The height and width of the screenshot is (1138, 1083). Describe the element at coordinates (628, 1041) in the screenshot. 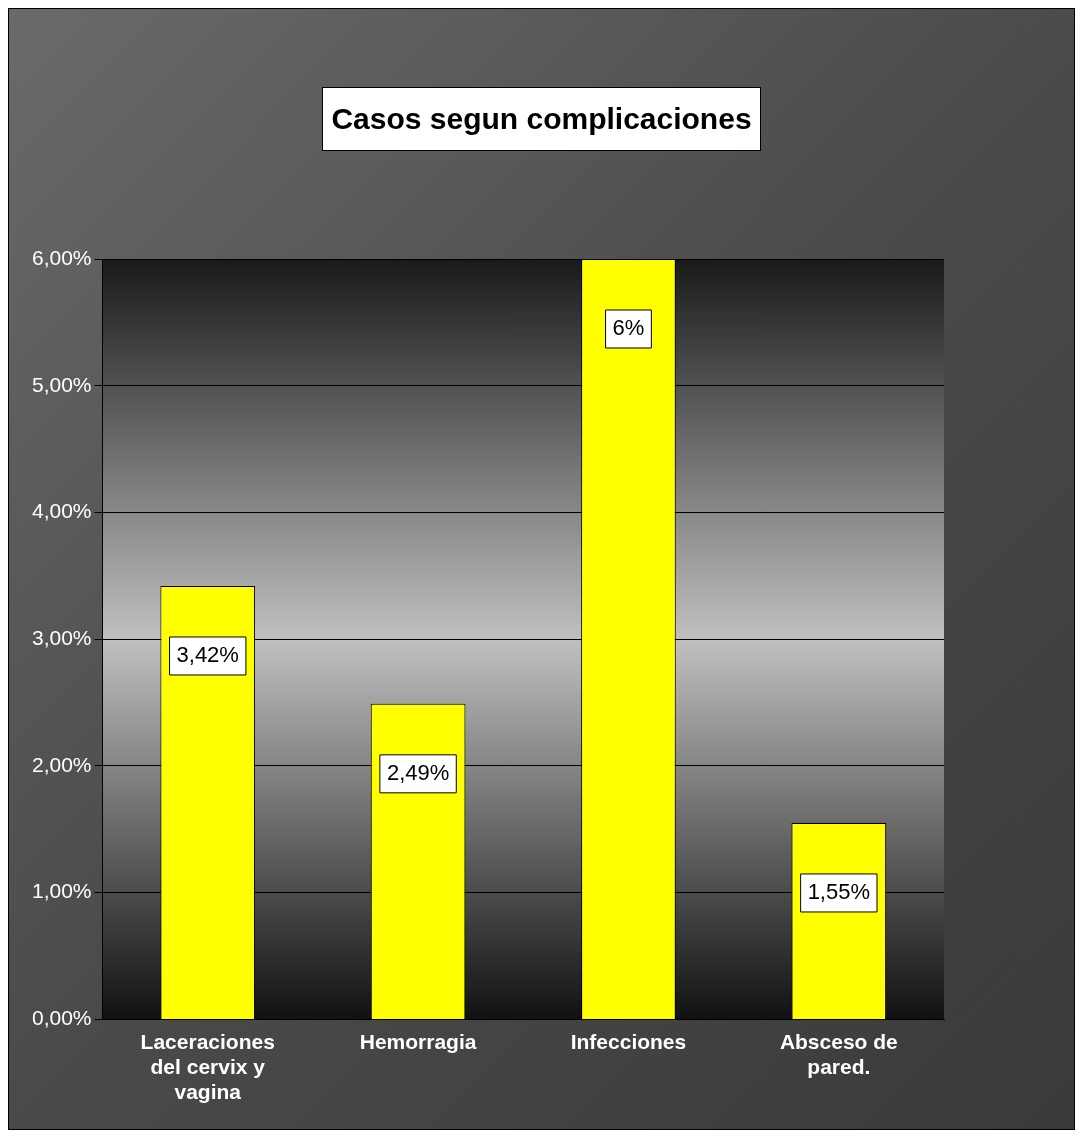

I see `x-tick-label: Infecciones` at that location.